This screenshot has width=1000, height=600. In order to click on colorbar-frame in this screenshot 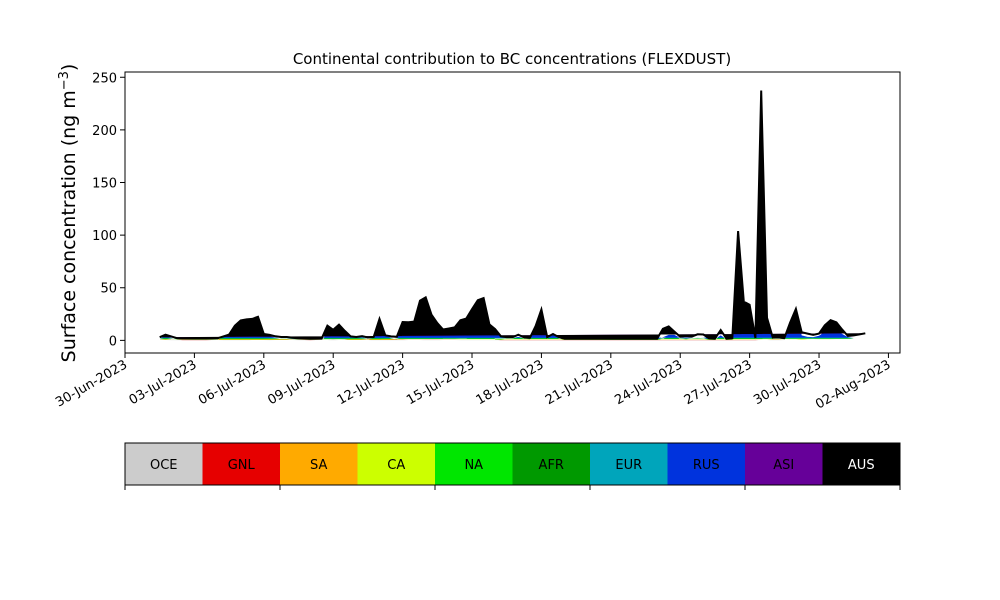, I will do `click(512, 464)`.